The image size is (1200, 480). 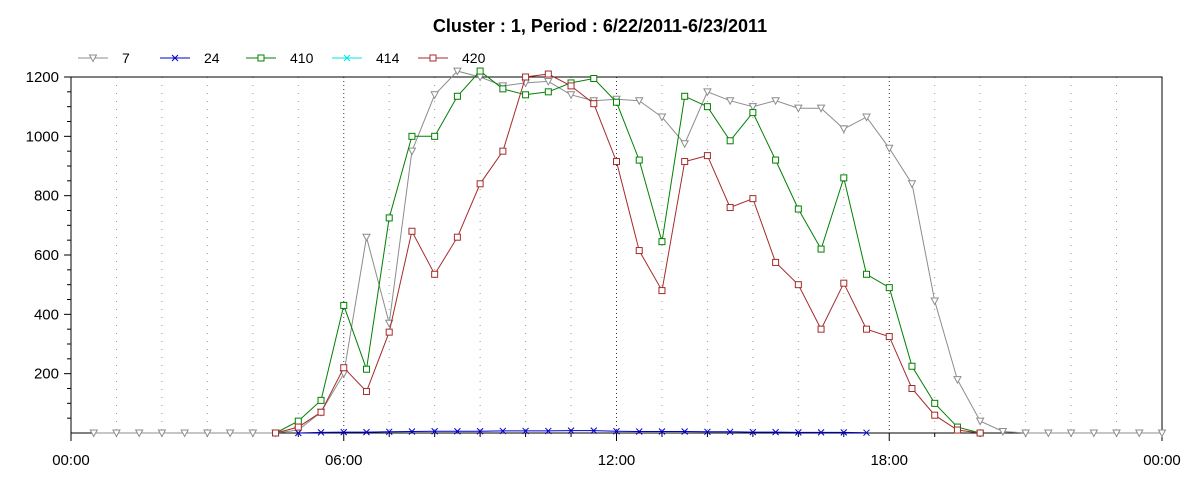 I want to click on legend-item-410: 410, so click(x=280, y=58).